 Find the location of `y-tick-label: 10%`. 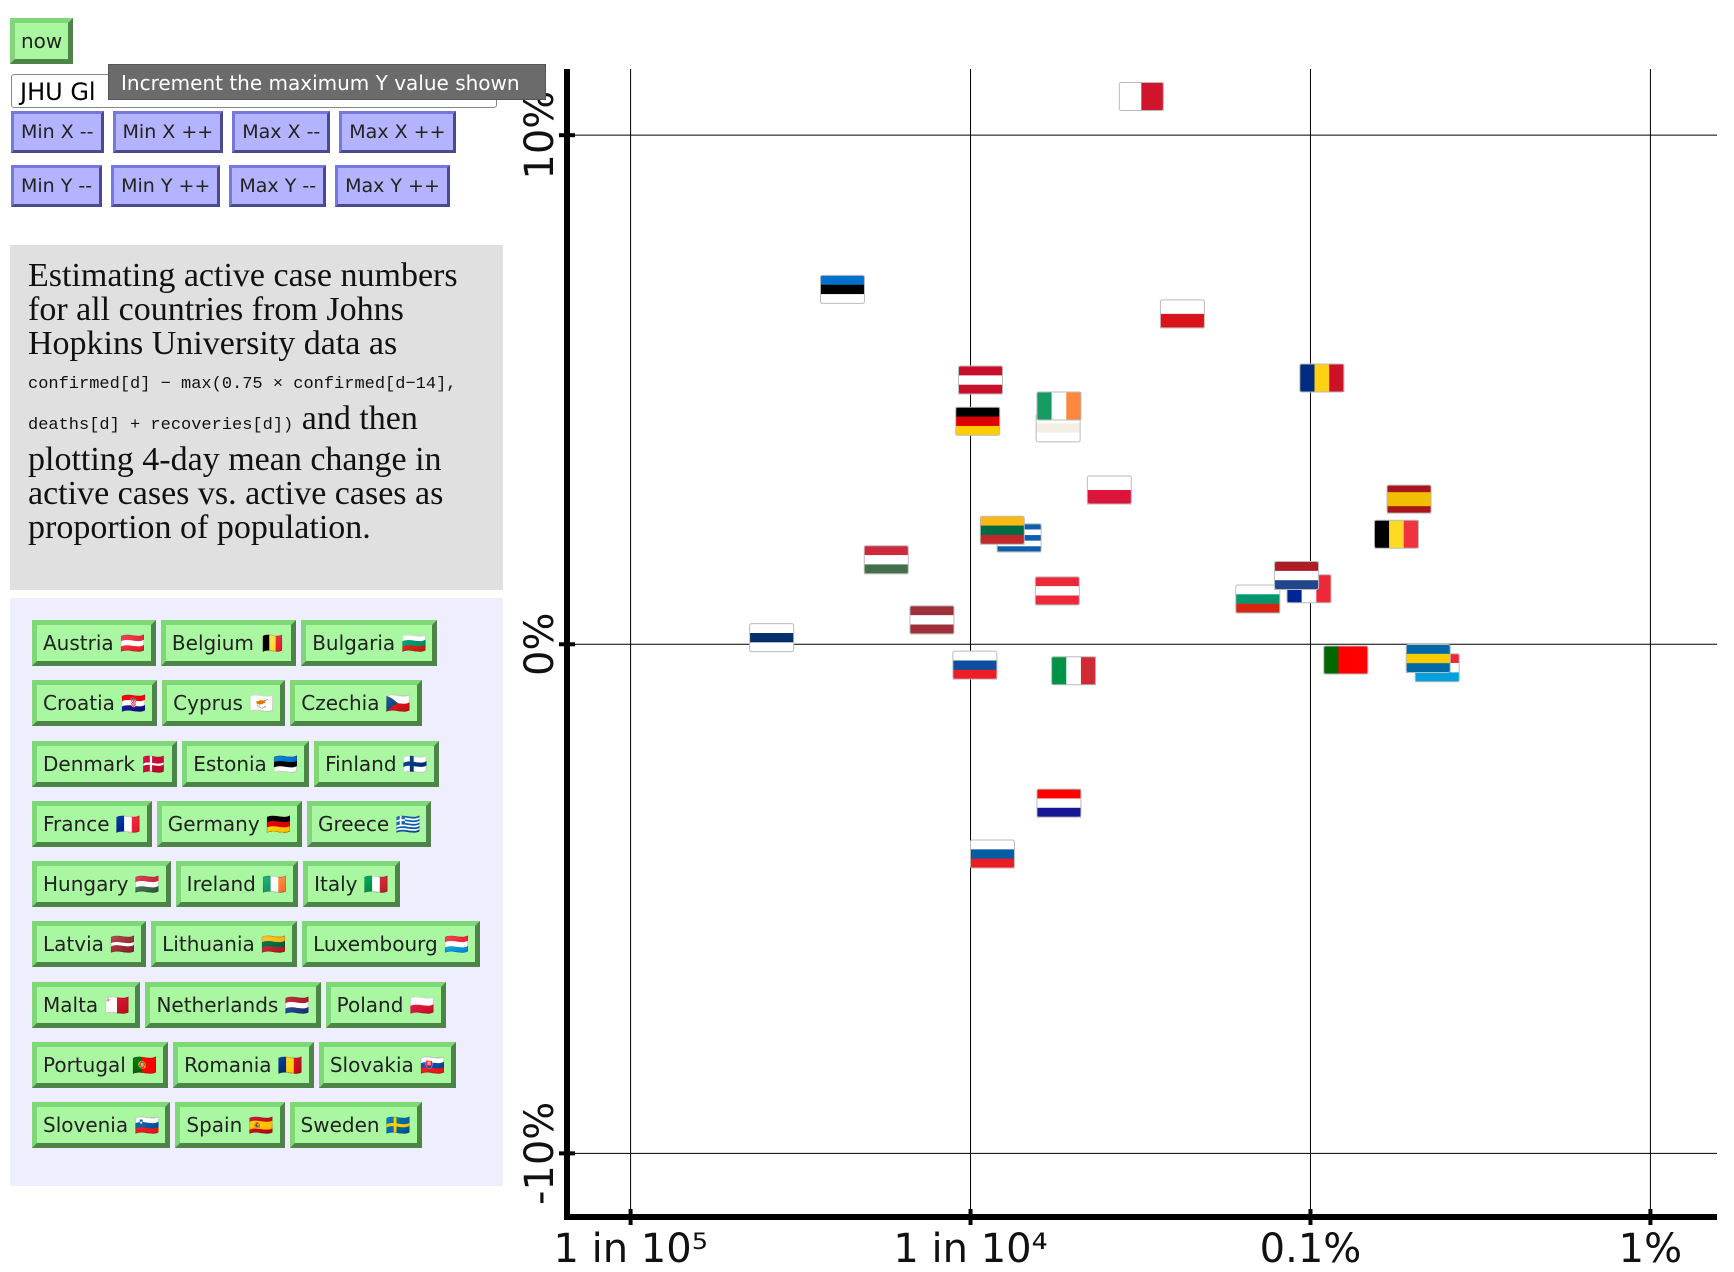

y-tick-label: 10% is located at coordinates (540, 135).